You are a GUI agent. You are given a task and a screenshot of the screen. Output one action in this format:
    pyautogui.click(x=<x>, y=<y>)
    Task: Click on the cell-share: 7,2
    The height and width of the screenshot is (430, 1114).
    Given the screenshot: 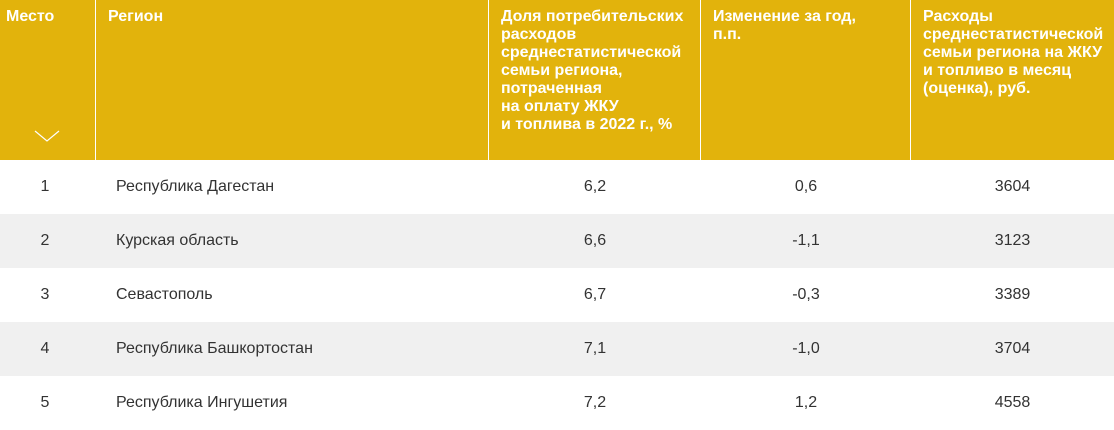 What is the action you would take?
    pyautogui.click(x=595, y=402)
    